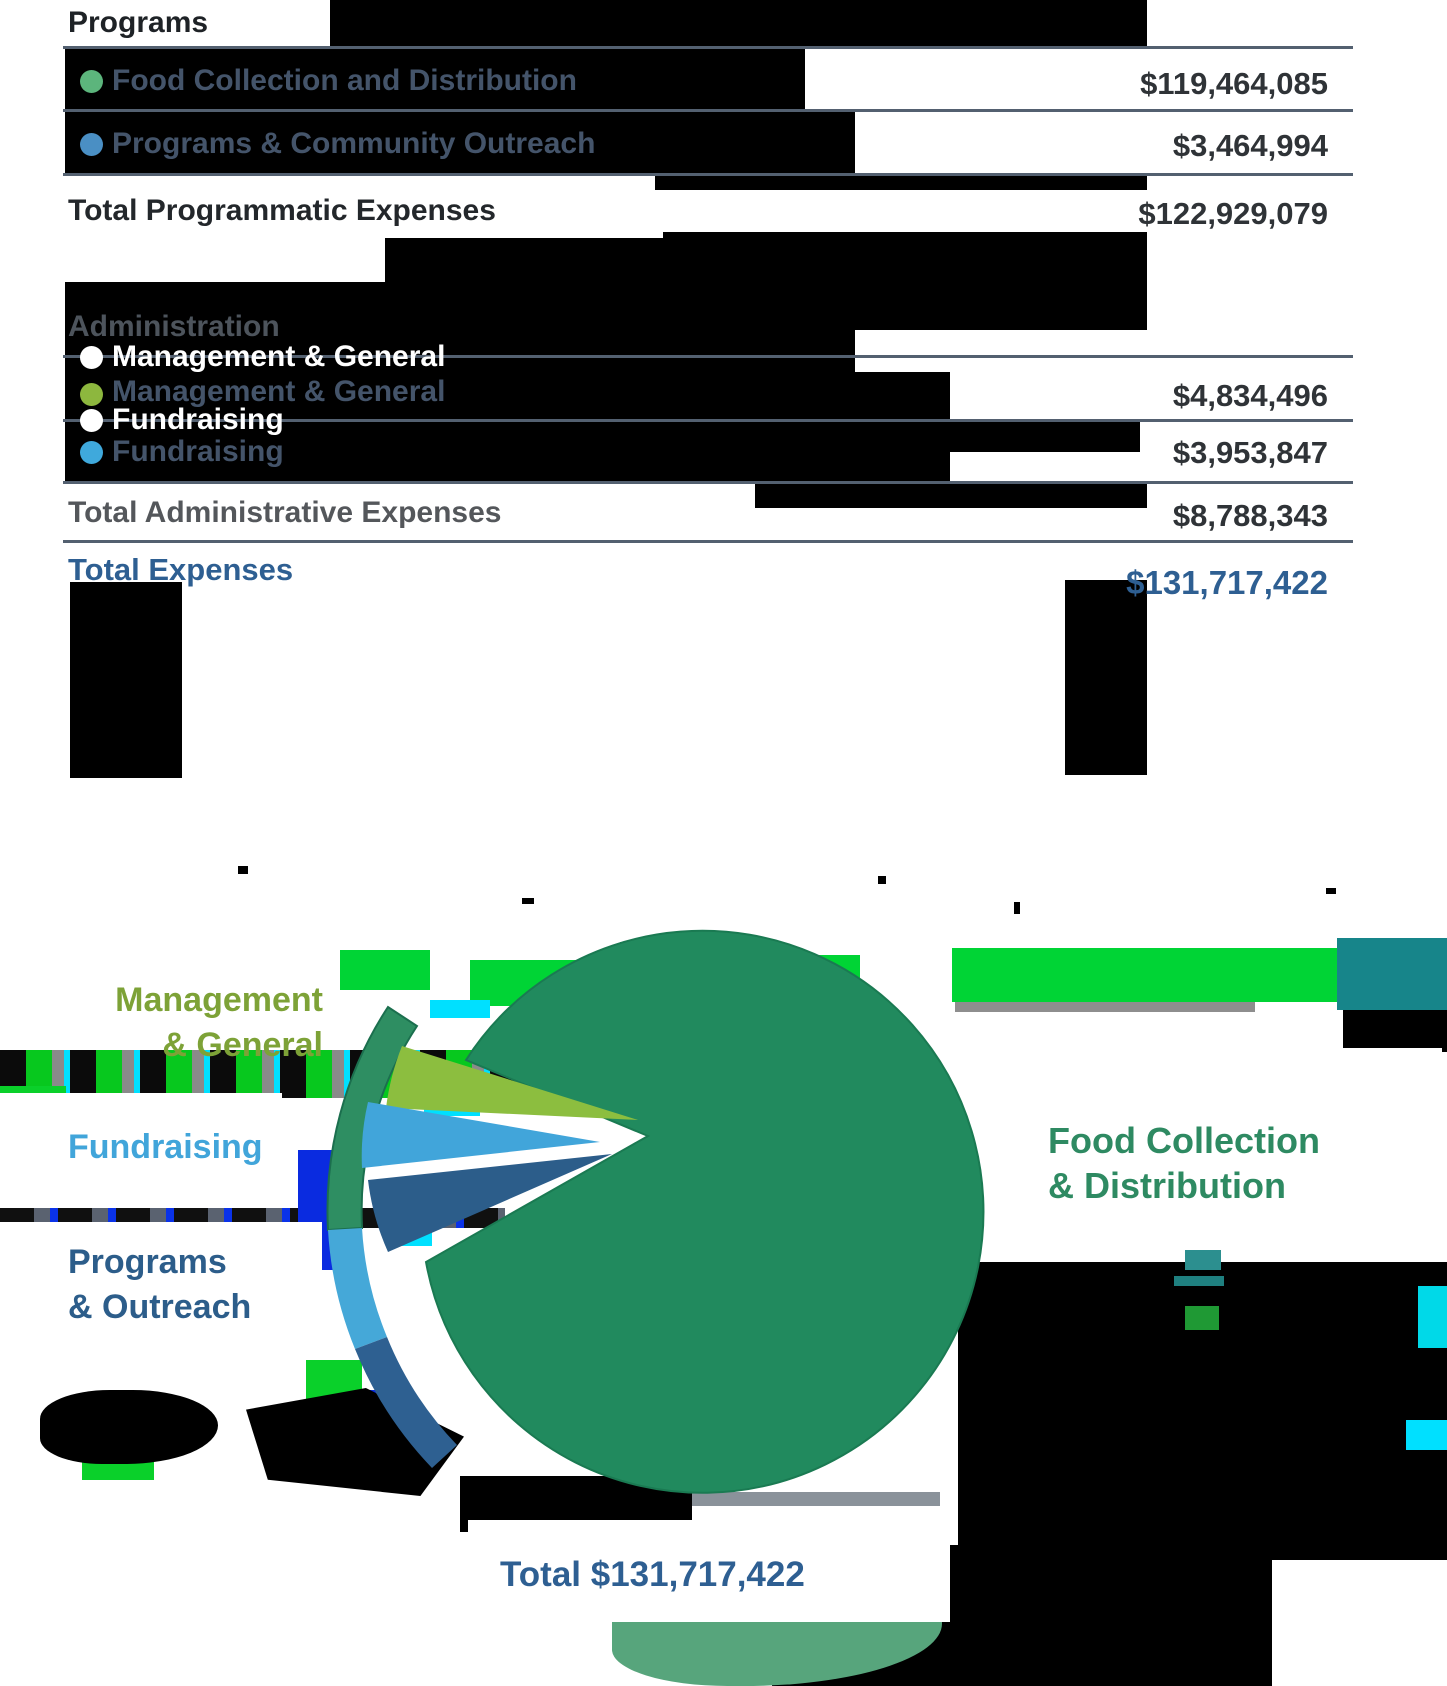 Image resolution: width=1447 pixels, height=1686 pixels. I want to click on artifact-teal-block, so click(1392, 974).